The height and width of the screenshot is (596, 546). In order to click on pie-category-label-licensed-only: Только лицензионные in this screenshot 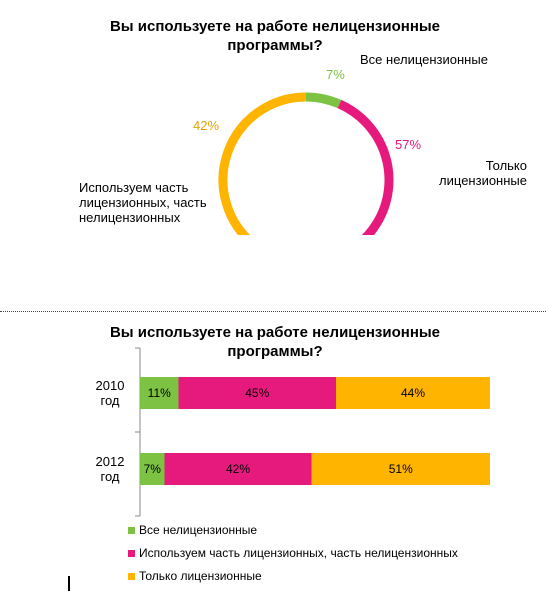, I will do `click(483, 173)`.